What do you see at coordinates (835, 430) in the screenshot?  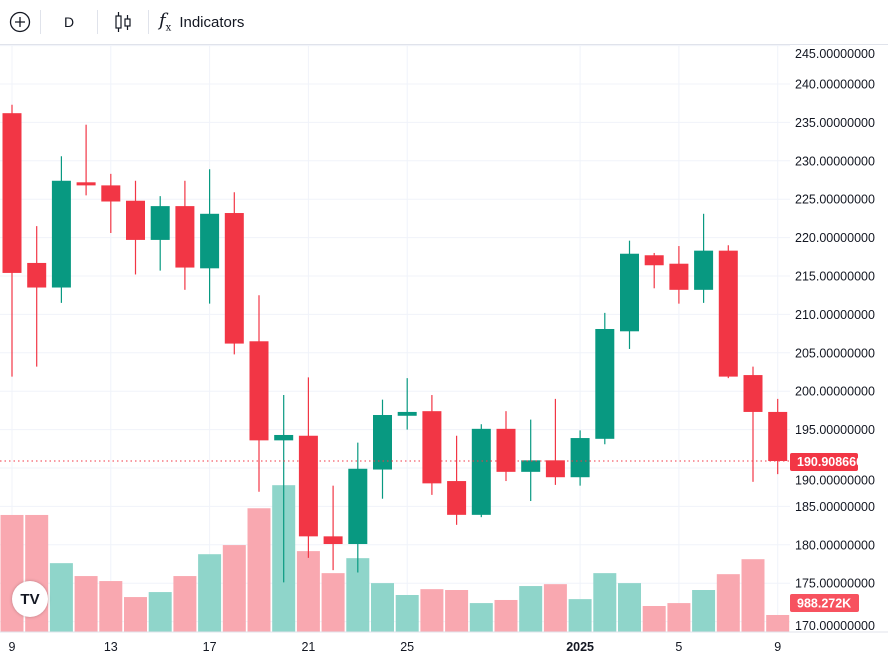 I see `price-tick-label: 195.00000000` at bounding box center [835, 430].